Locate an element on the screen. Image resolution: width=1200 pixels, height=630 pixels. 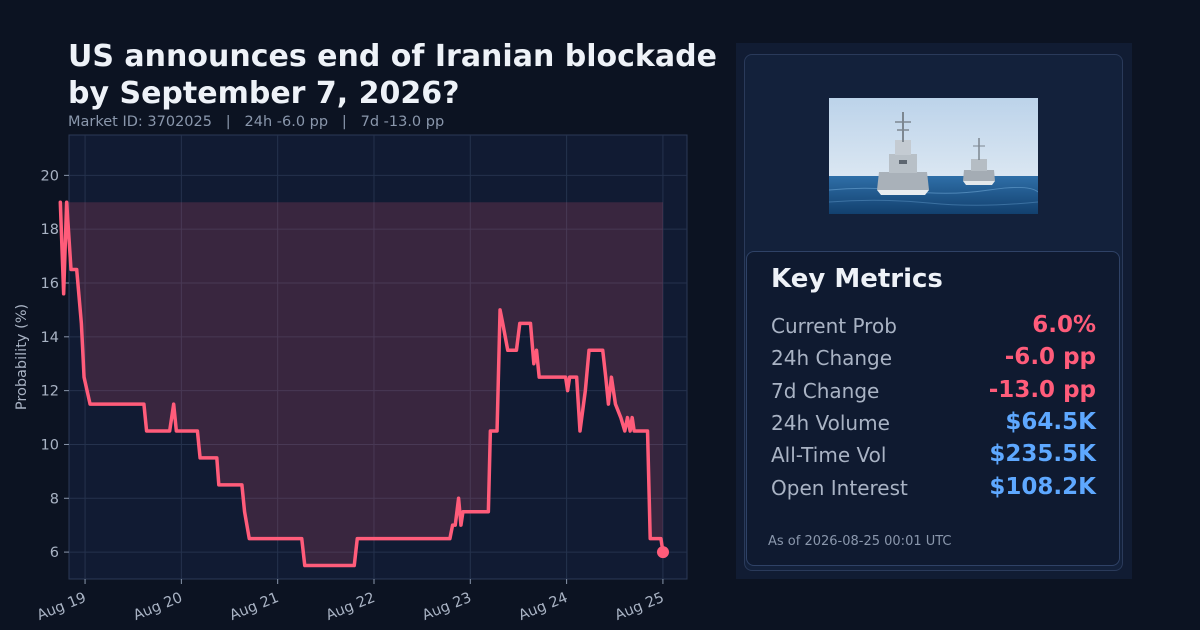
y-axis-label: Probability (%) is located at coordinates (22, 357).